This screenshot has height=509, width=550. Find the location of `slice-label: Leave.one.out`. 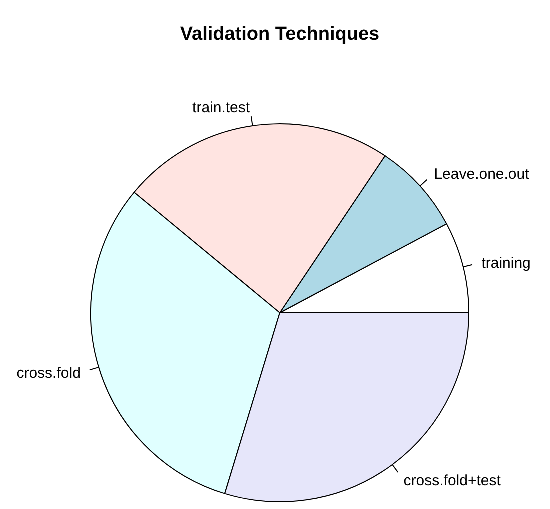

slice-label: Leave.one.out is located at coordinates (482, 174).